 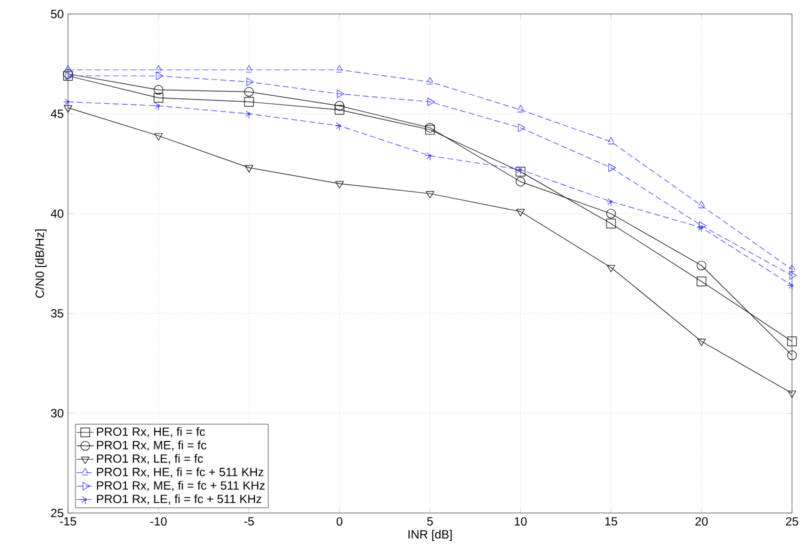 What do you see at coordinates (68, 521) in the screenshot?
I see `x-tick-label: -15` at bounding box center [68, 521].